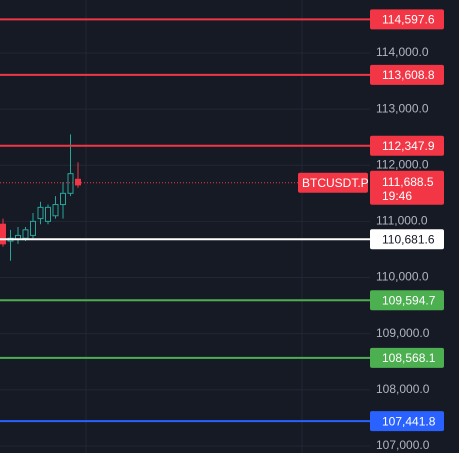 The height and width of the screenshot is (453, 459). I want to click on price-level-label: 107,441.8, so click(409, 421).